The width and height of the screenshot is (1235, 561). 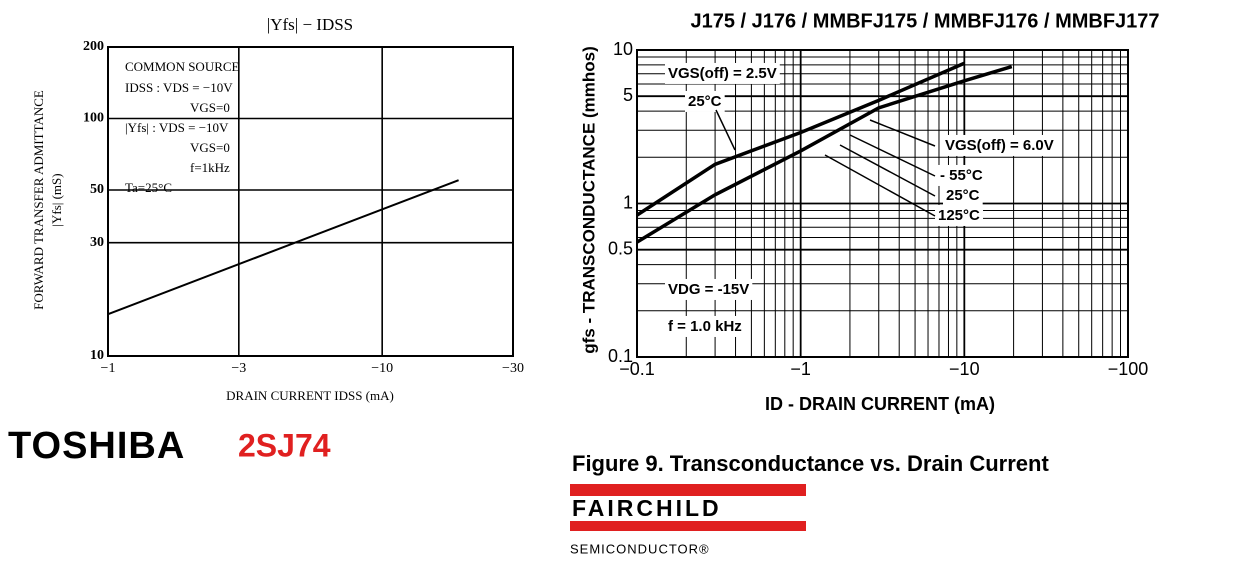 What do you see at coordinates (238, 368) in the screenshot?
I see `x-tick-label: −3` at bounding box center [238, 368].